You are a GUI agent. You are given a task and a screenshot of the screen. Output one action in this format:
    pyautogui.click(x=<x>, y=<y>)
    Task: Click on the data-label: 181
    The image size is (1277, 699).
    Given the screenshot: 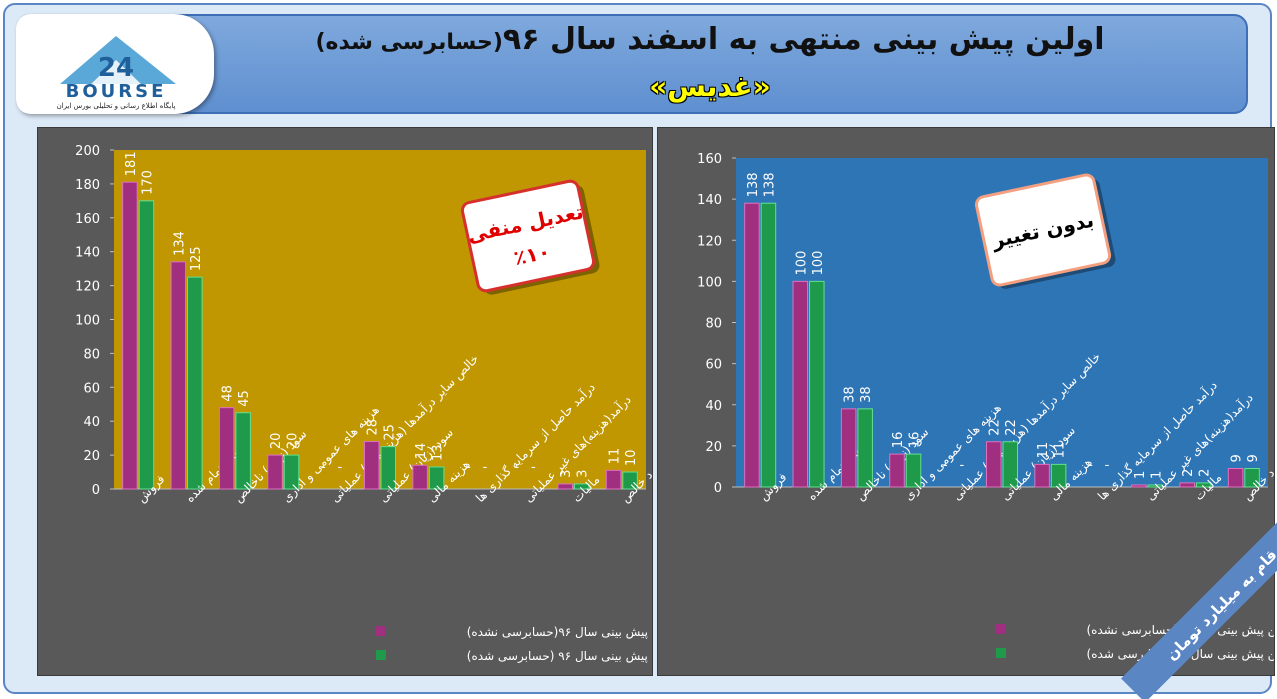 What is the action you would take?
    pyautogui.click(x=131, y=163)
    